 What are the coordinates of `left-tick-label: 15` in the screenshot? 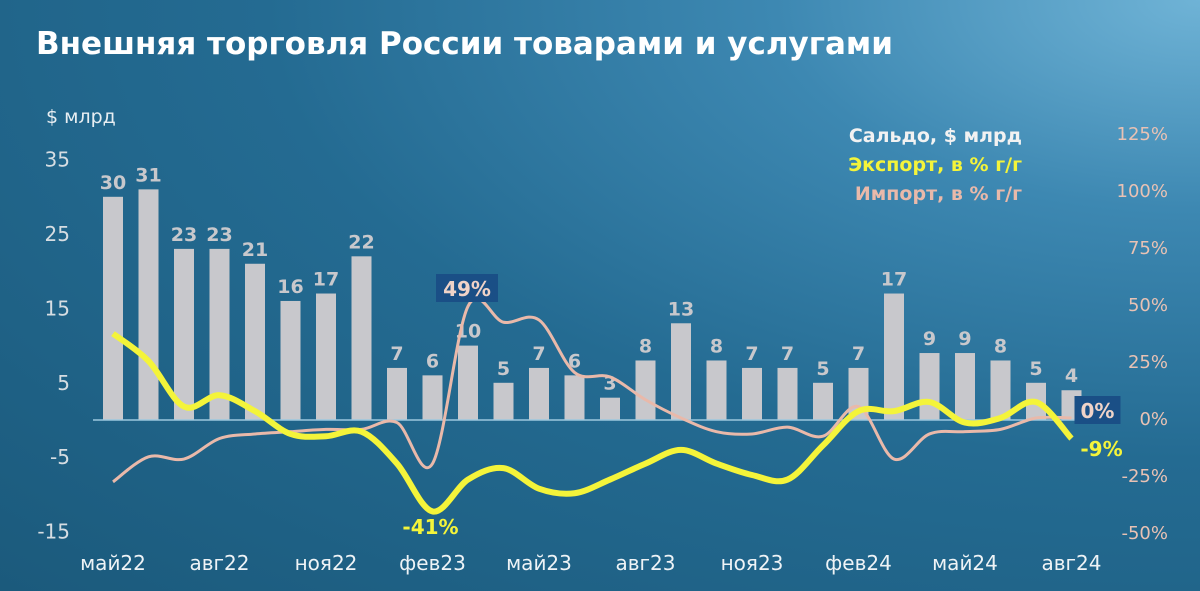 It's located at (57, 308).